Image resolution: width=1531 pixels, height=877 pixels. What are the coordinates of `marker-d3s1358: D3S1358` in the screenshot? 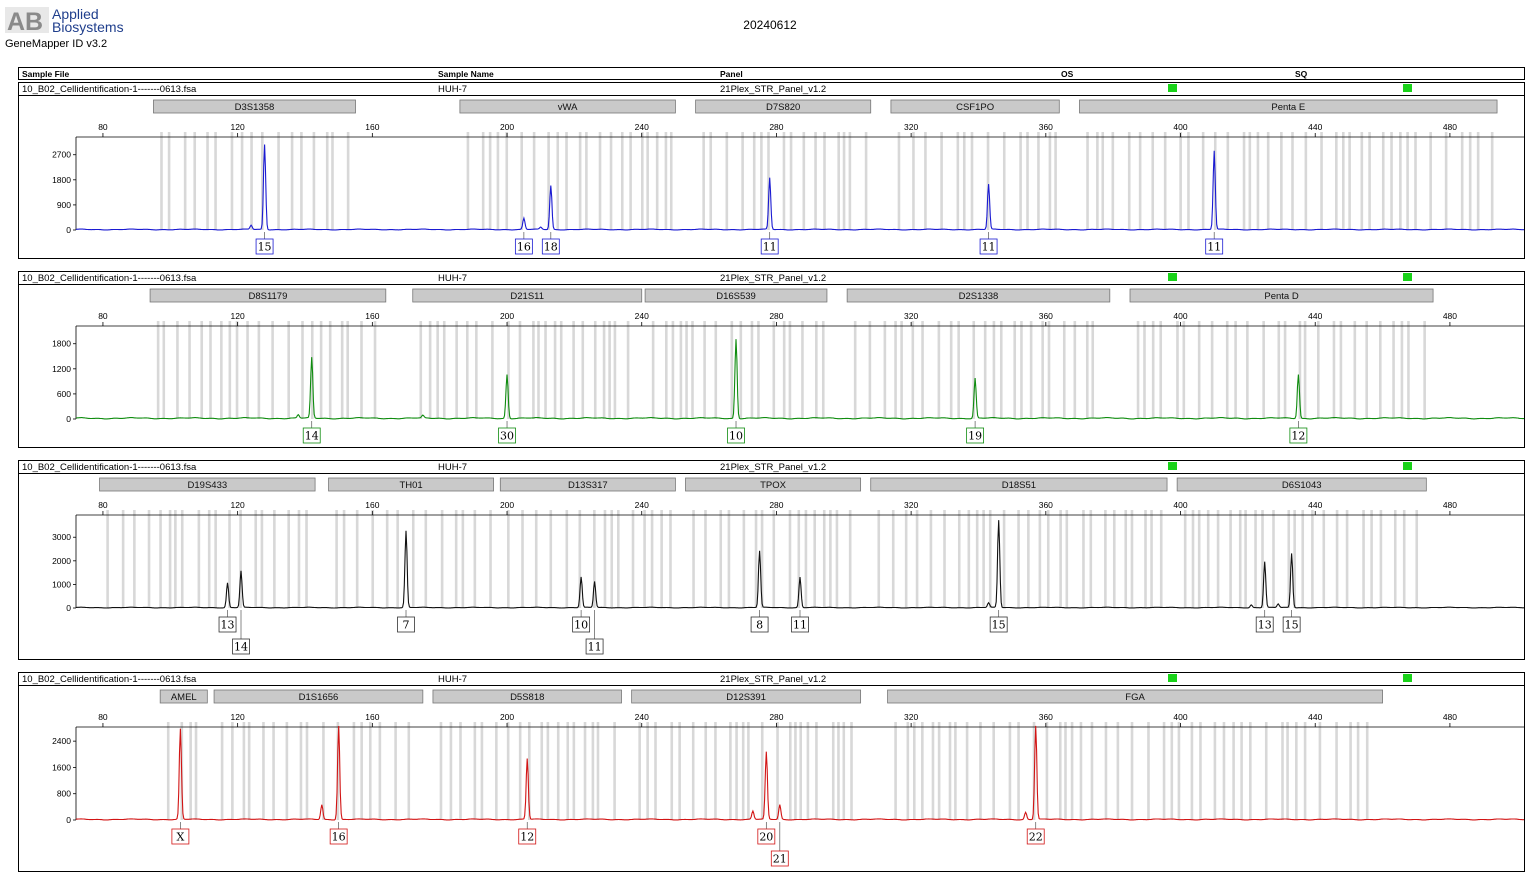 It's located at (254, 106).